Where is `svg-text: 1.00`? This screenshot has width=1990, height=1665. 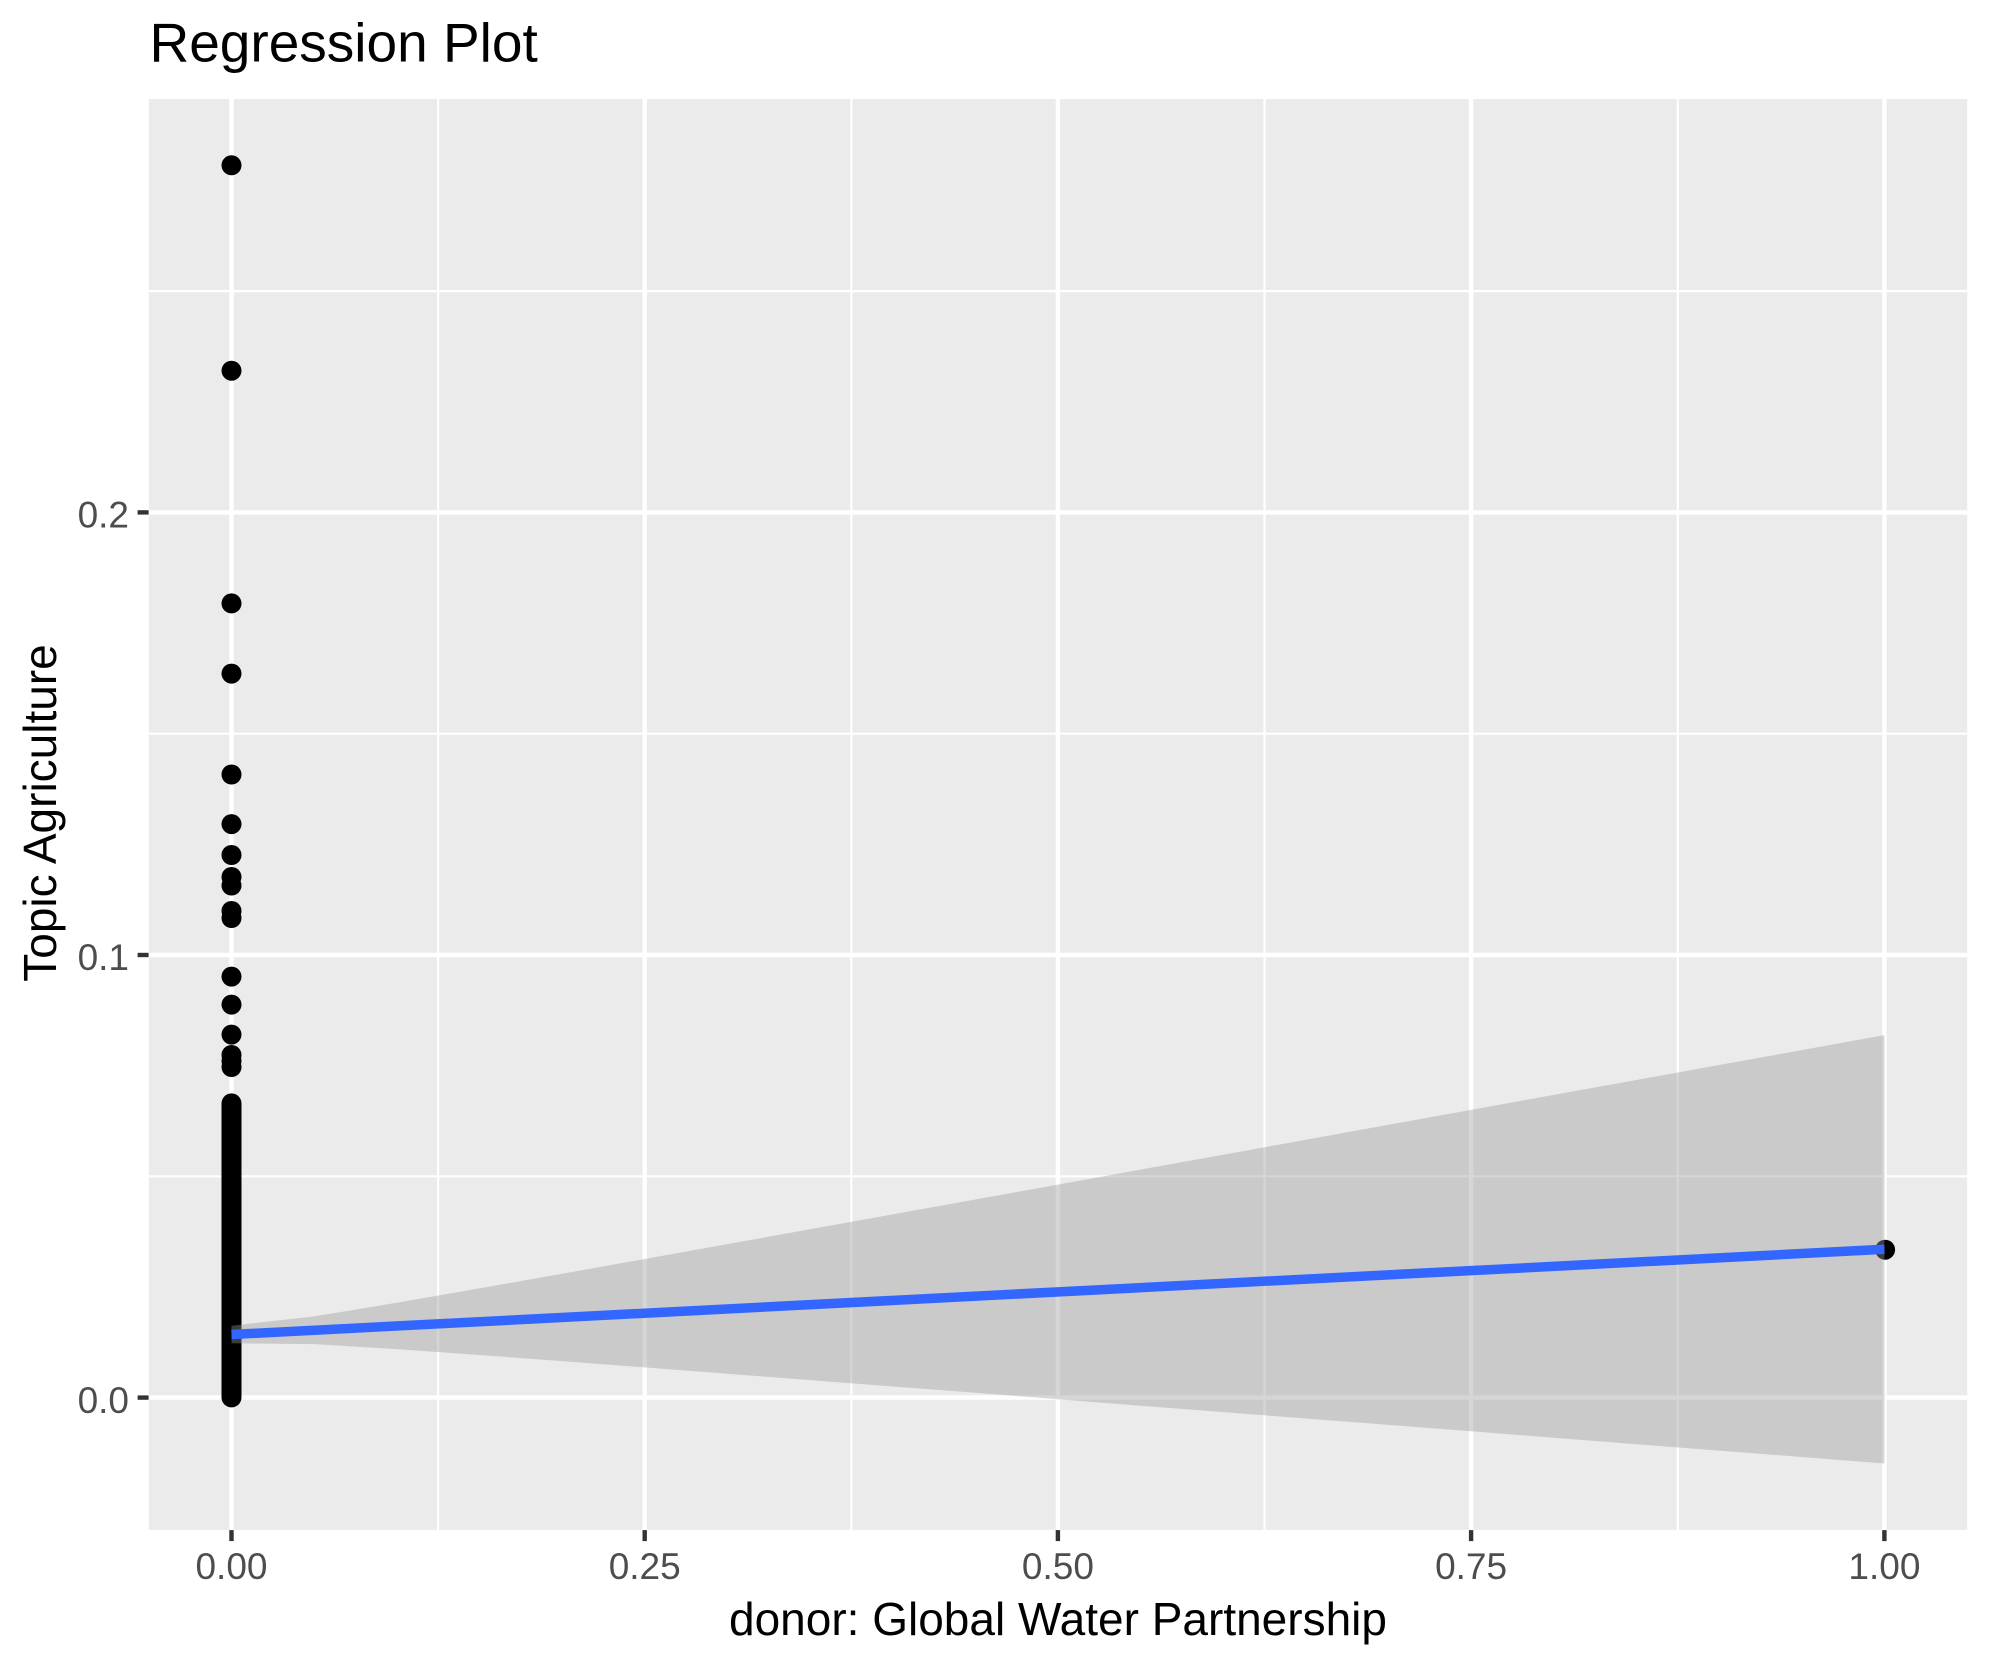
svg-text: 1.00 is located at coordinates (1884, 1566).